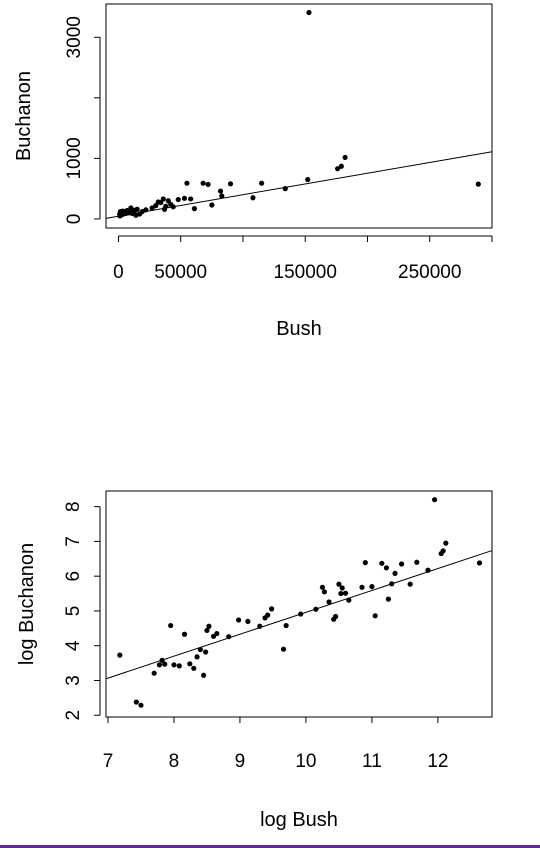  Describe the element at coordinates (74, 219) in the screenshot. I see `y-tick-label: 0` at that location.